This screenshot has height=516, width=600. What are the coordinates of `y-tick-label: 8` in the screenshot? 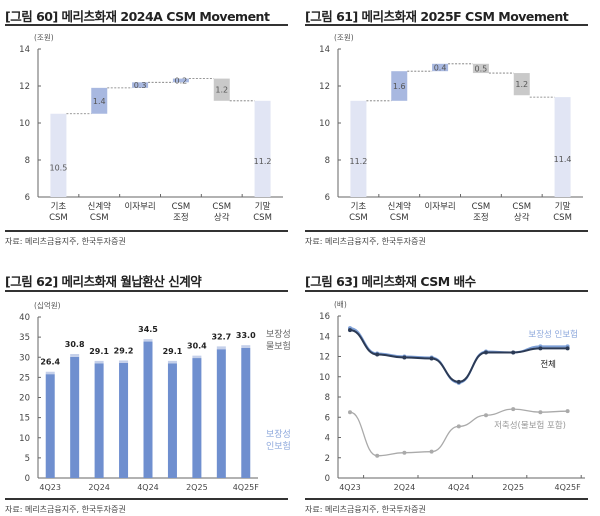 It's located at (327, 161).